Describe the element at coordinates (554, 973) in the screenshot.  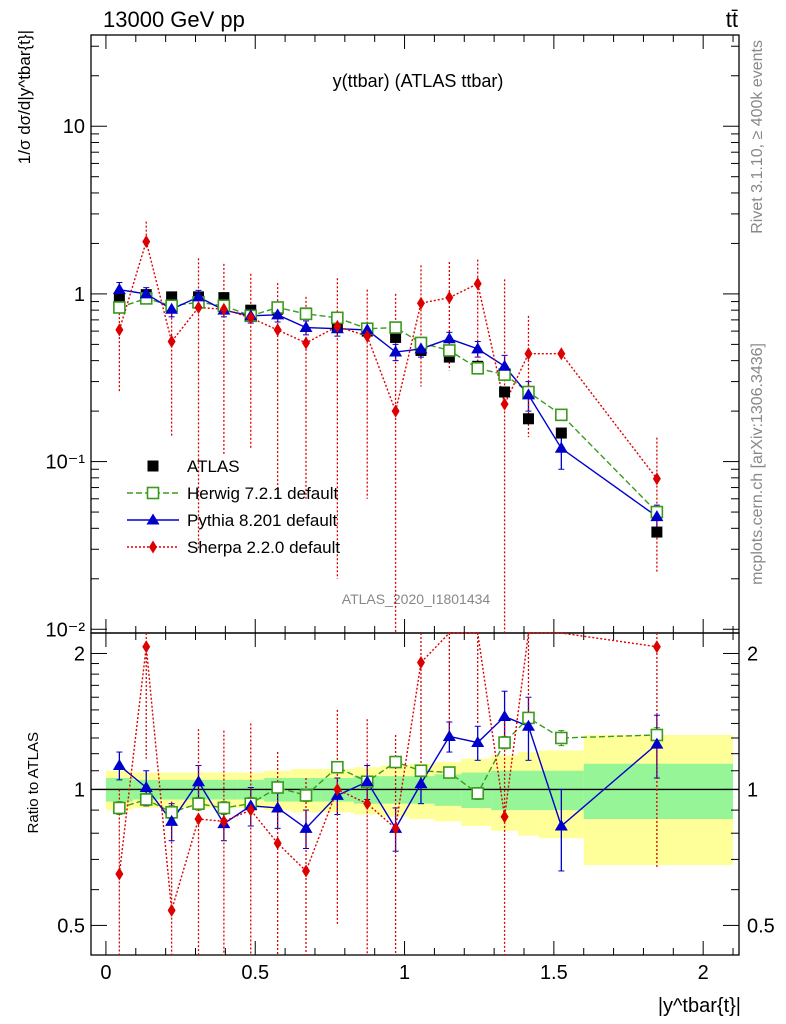
I see `x-tick-label: 1.5` at that location.